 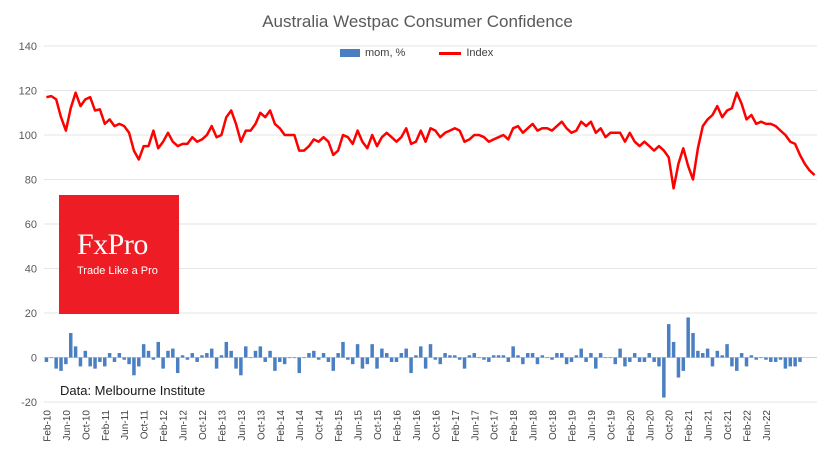 What do you see at coordinates (534, 425) in the screenshot?
I see `x-tick-label: Jun-18` at bounding box center [534, 425].